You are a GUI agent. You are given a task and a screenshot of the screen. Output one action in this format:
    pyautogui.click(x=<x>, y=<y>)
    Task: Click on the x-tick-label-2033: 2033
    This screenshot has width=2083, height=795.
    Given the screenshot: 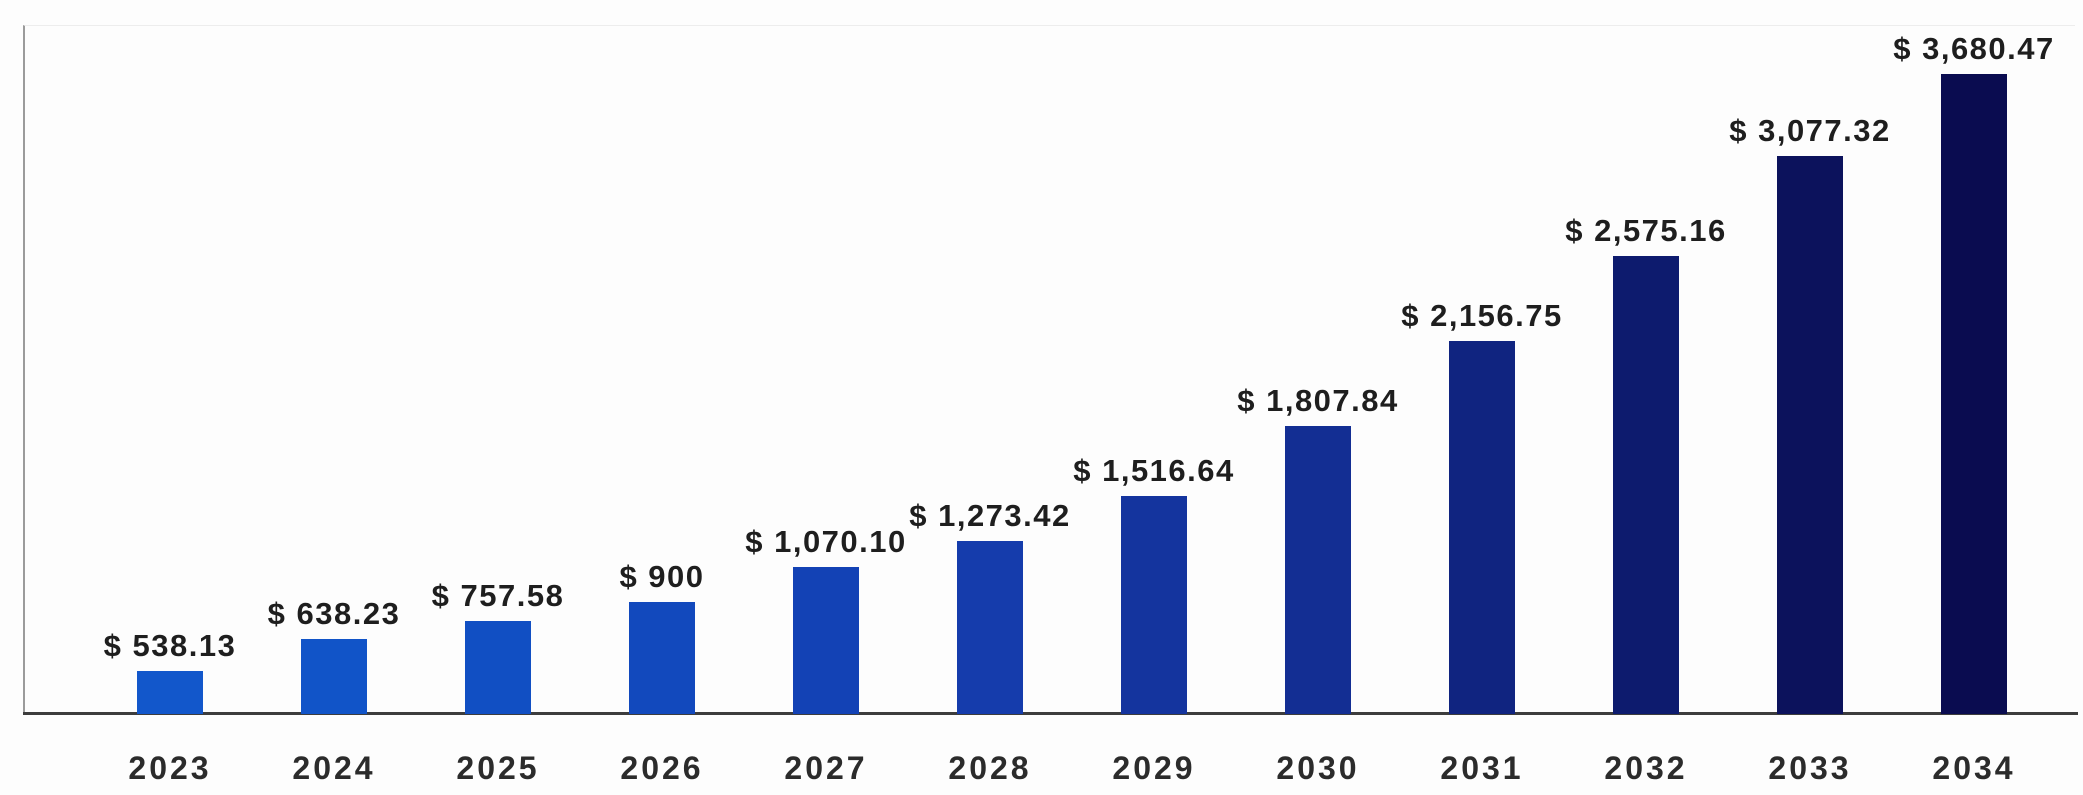 What is the action you would take?
    pyautogui.click(x=1810, y=768)
    